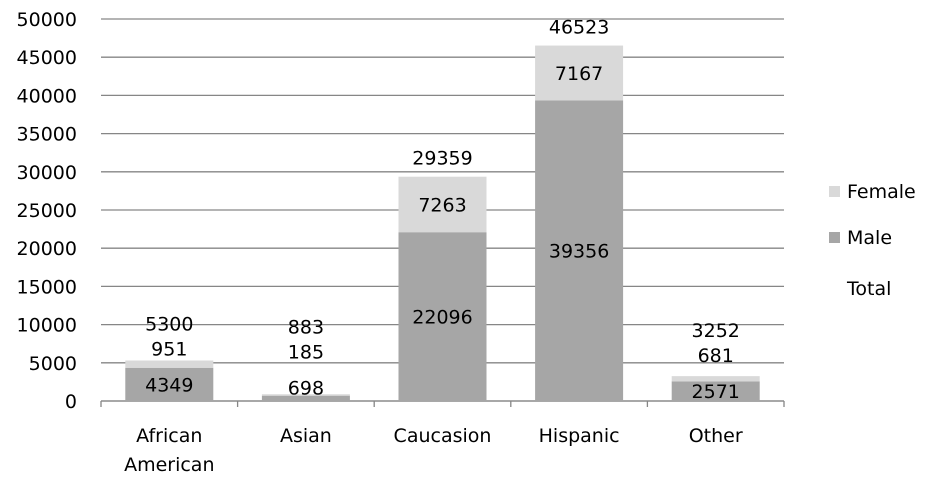 The height and width of the screenshot is (477, 927). Describe the element at coordinates (47, 96) in the screenshot. I see `y-tick-label: 40000` at that location.